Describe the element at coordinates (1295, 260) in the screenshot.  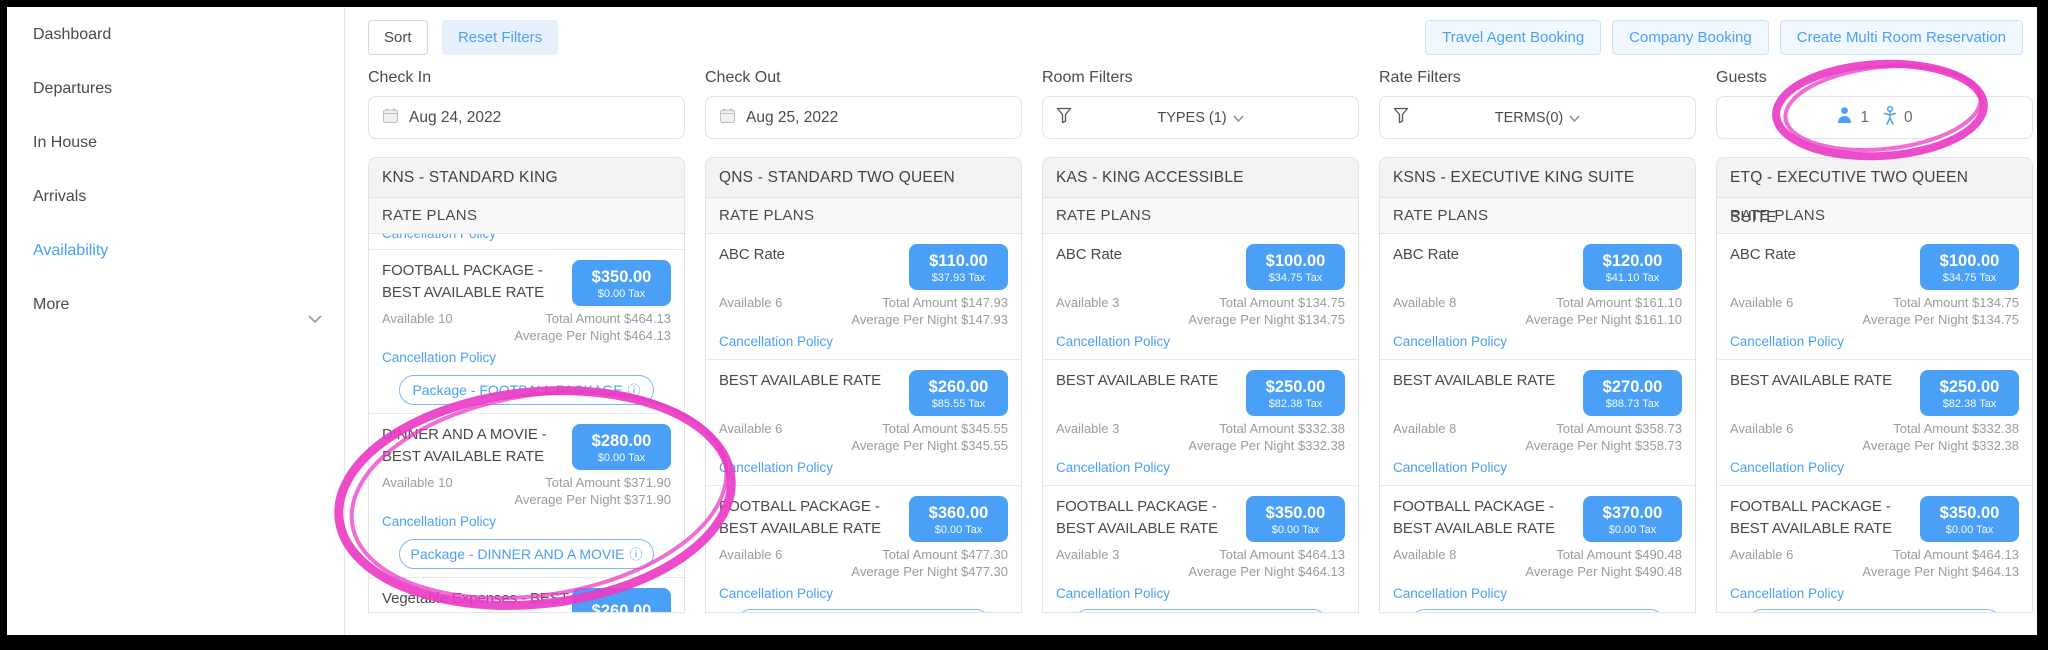
I see `rate-price: $100.00` at that location.